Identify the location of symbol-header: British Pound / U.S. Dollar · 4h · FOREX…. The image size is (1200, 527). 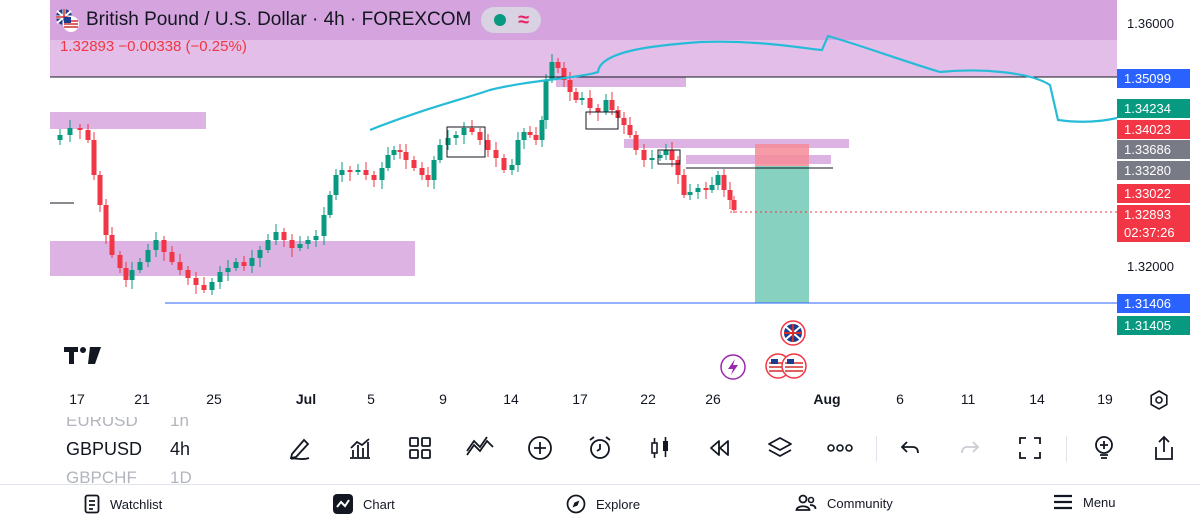
(298, 20).